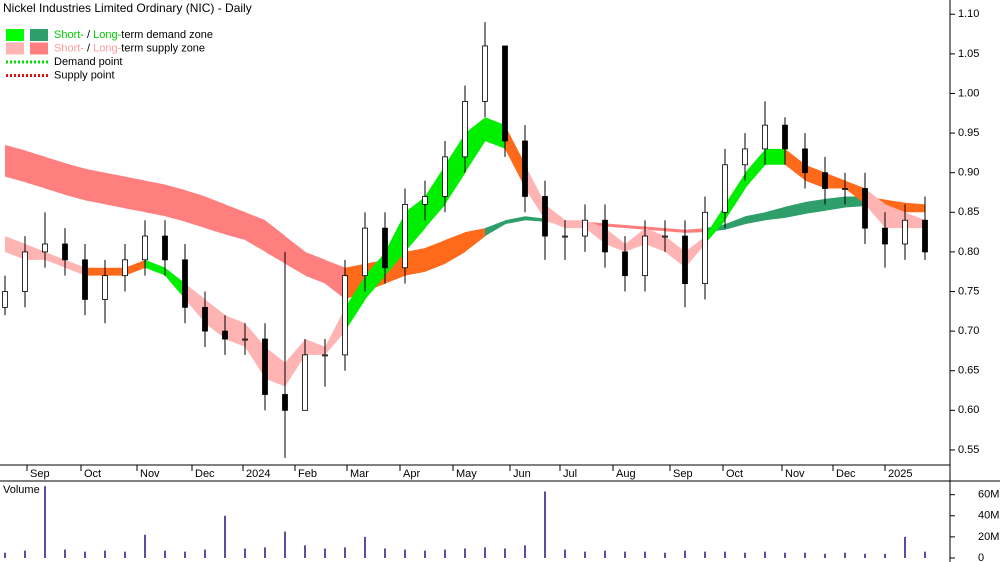 This screenshot has height=562, width=1000. Describe the element at coordinates (167, 35) in the screenshot. I see `legend-text: term demand zone` at that location.